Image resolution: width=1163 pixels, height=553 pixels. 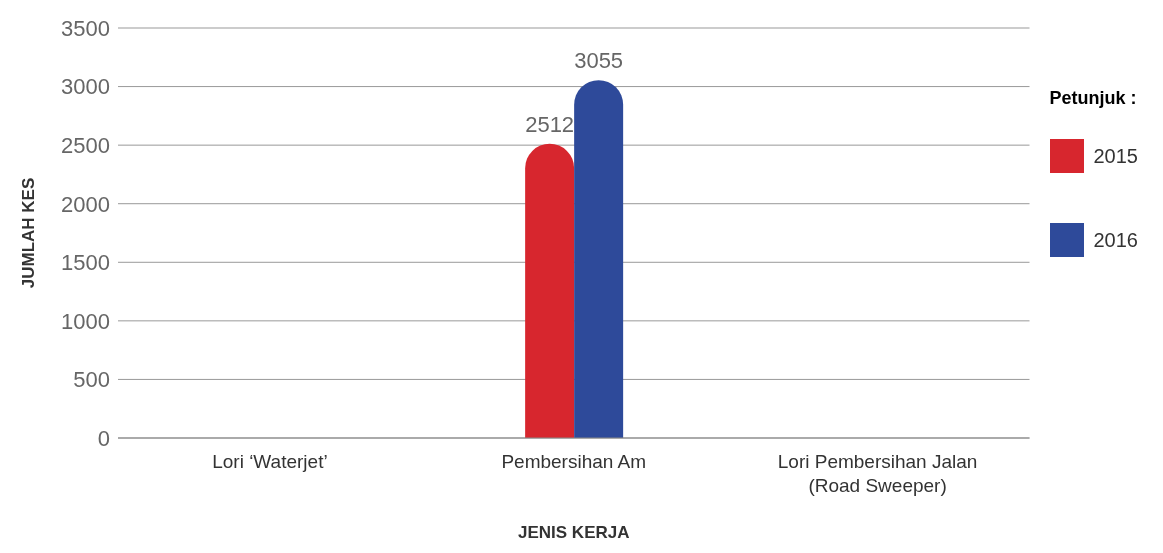 I want to click on legend-title: Petunjuk :, so click(x=1093, y=98).